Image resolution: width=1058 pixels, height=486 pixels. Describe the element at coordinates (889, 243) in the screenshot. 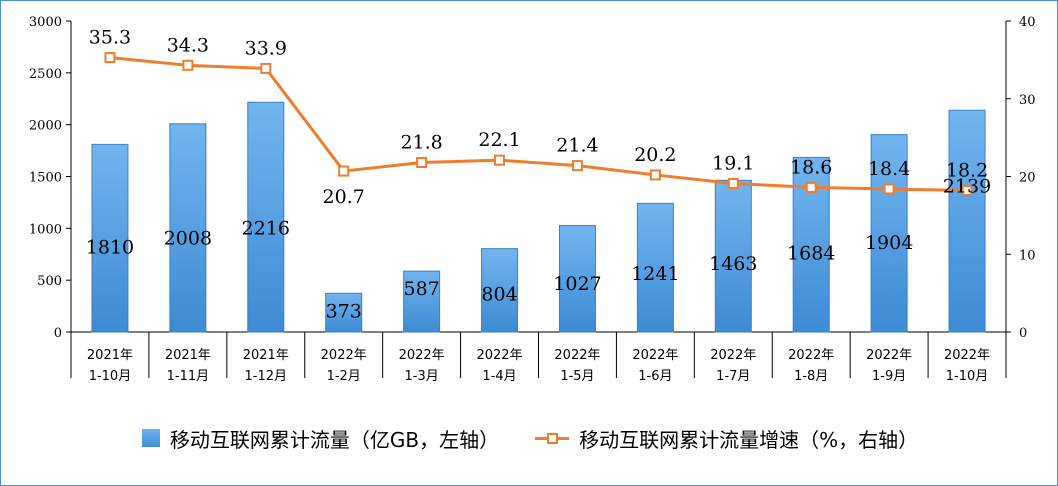

I see `bar-value-label: 1904` at that location.